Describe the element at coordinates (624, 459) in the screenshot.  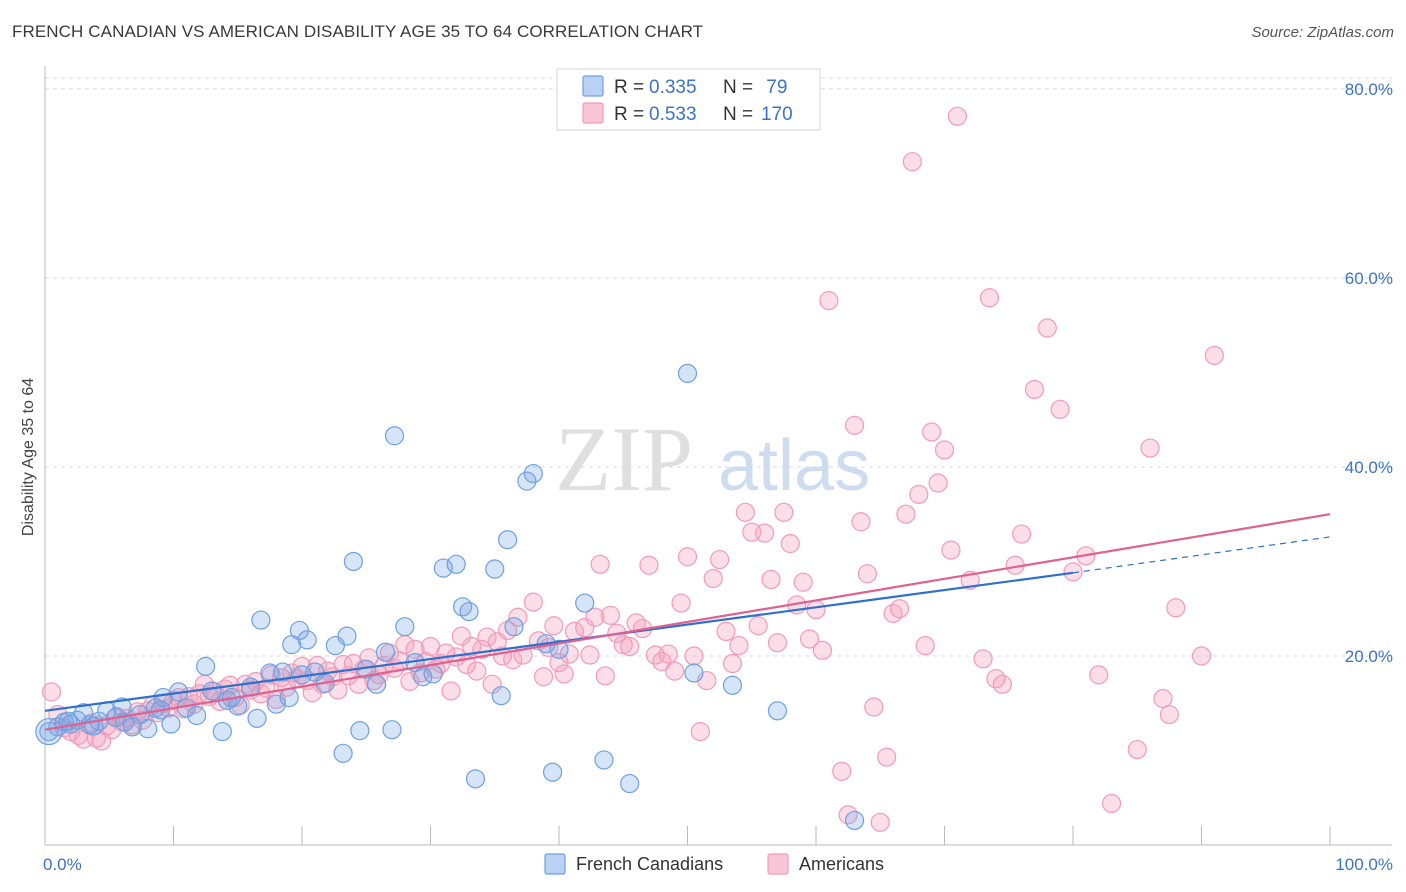
I see `watermark-zip: ZIP` at that location.